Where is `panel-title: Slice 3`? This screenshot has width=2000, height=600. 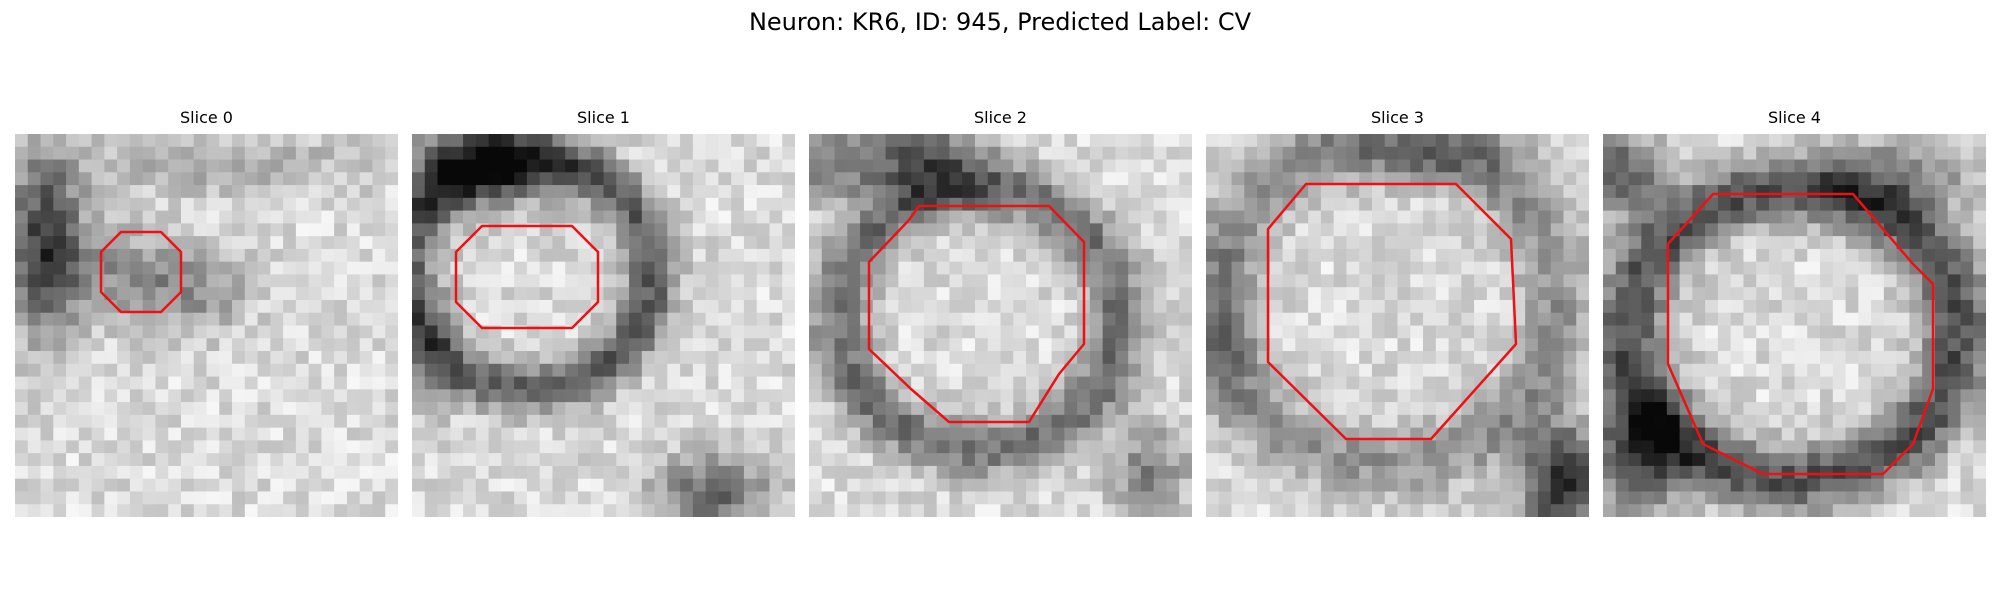
panel-title: Slice 3 is located at coordinates (1397, 117).